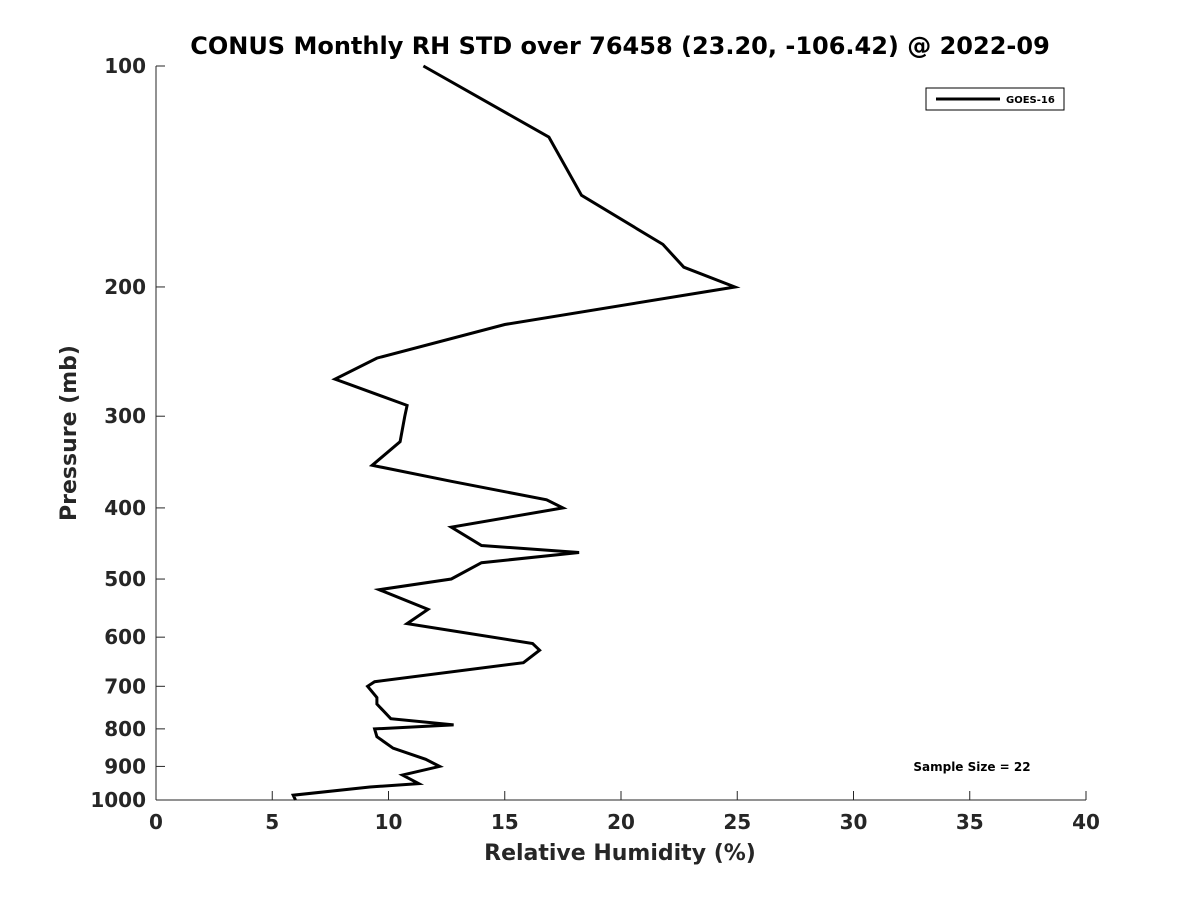  What do you see at coordinates (1086, 822) in the screenshot?
I see `x-tick-label: 40` at bounding box center [1086, 822].